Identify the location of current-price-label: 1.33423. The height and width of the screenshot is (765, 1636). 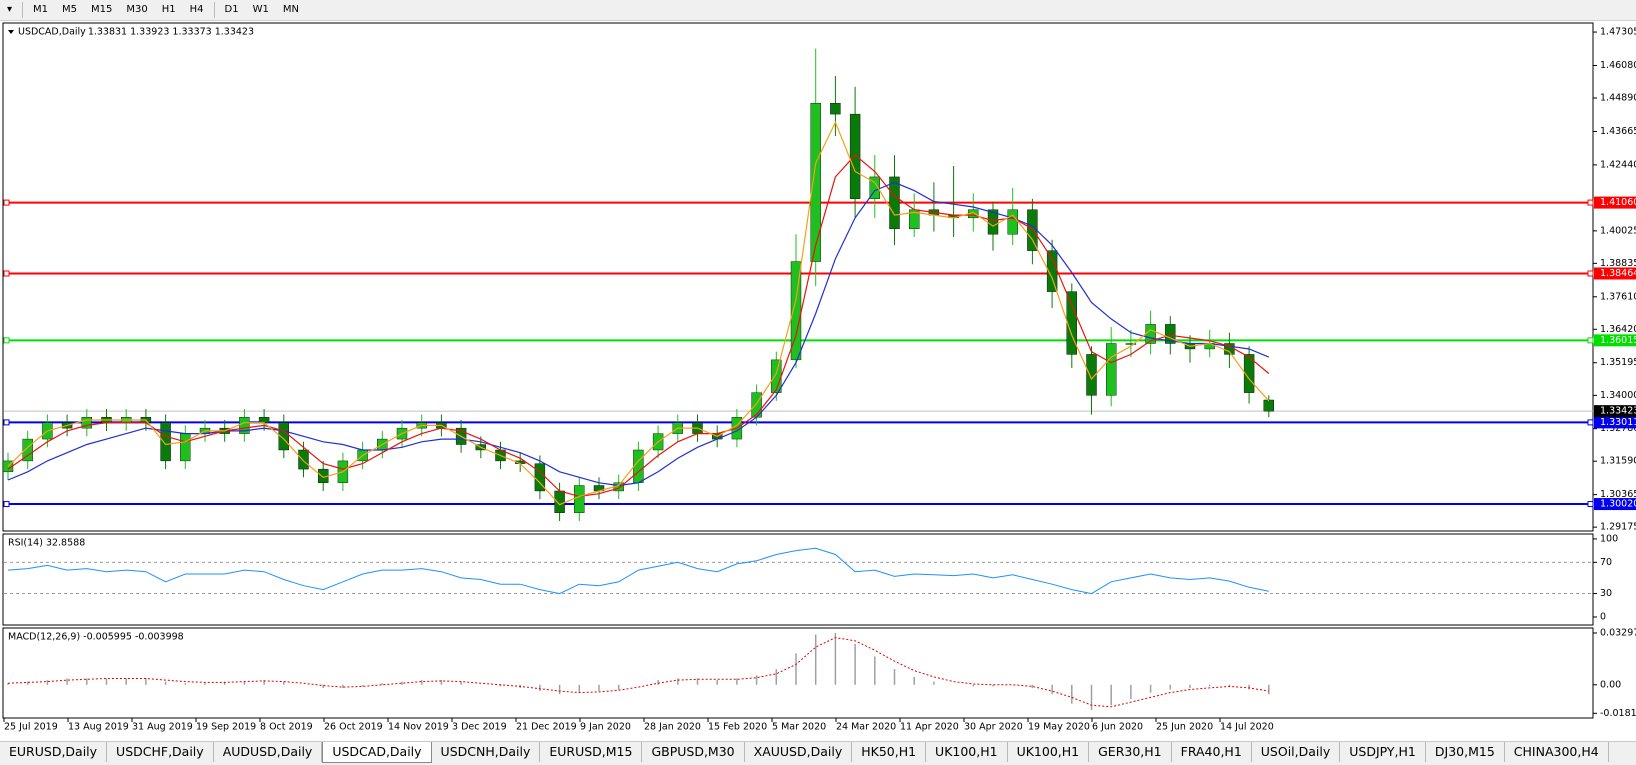
(1618, 411).